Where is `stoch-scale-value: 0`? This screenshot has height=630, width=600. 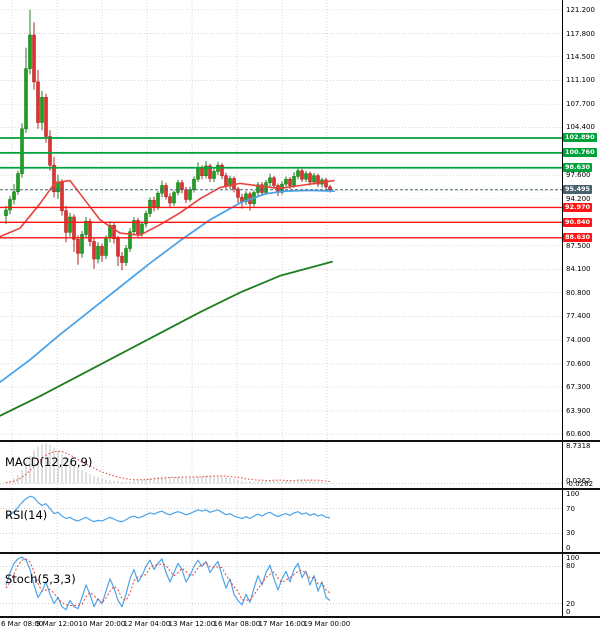
stoch-scale-value: 0 is located at coordinates (568, 612).